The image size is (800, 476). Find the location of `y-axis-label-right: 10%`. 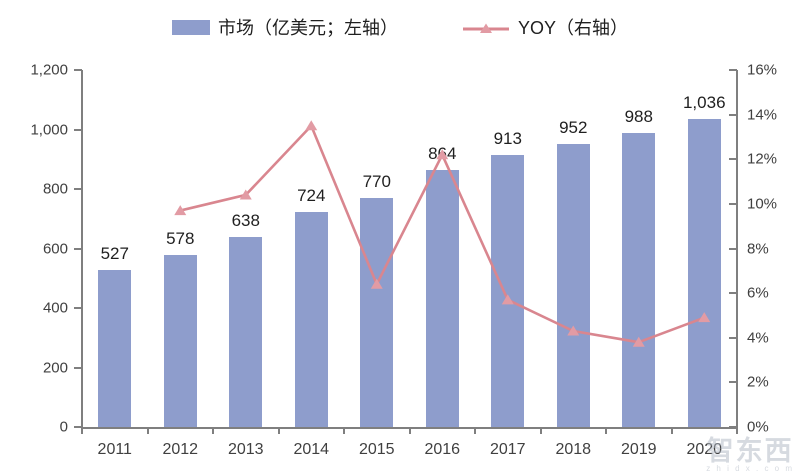

y-axis-label-right: 10% is located at coordinates (762, 204).